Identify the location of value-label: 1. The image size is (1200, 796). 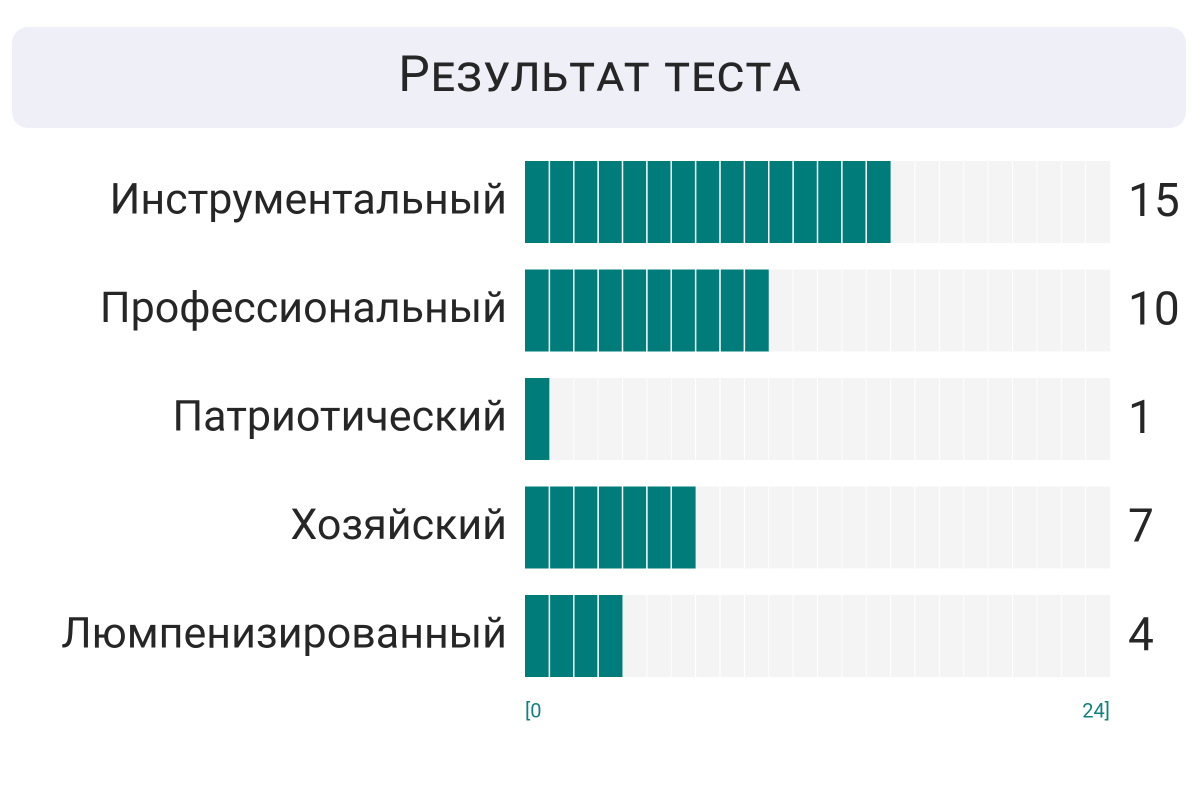
(1141, 418).